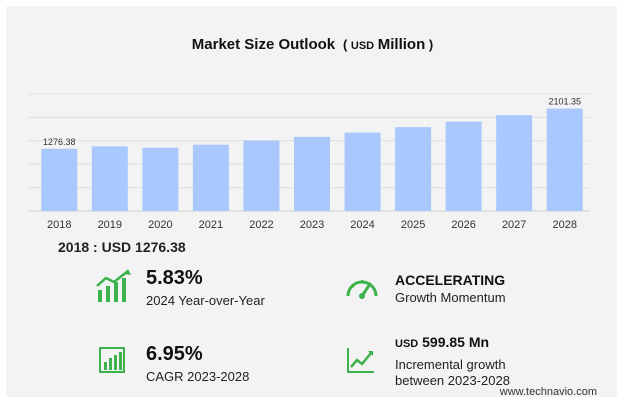  I want to click on incremental-caption-2: between 2023-2028, so click(452, 380).